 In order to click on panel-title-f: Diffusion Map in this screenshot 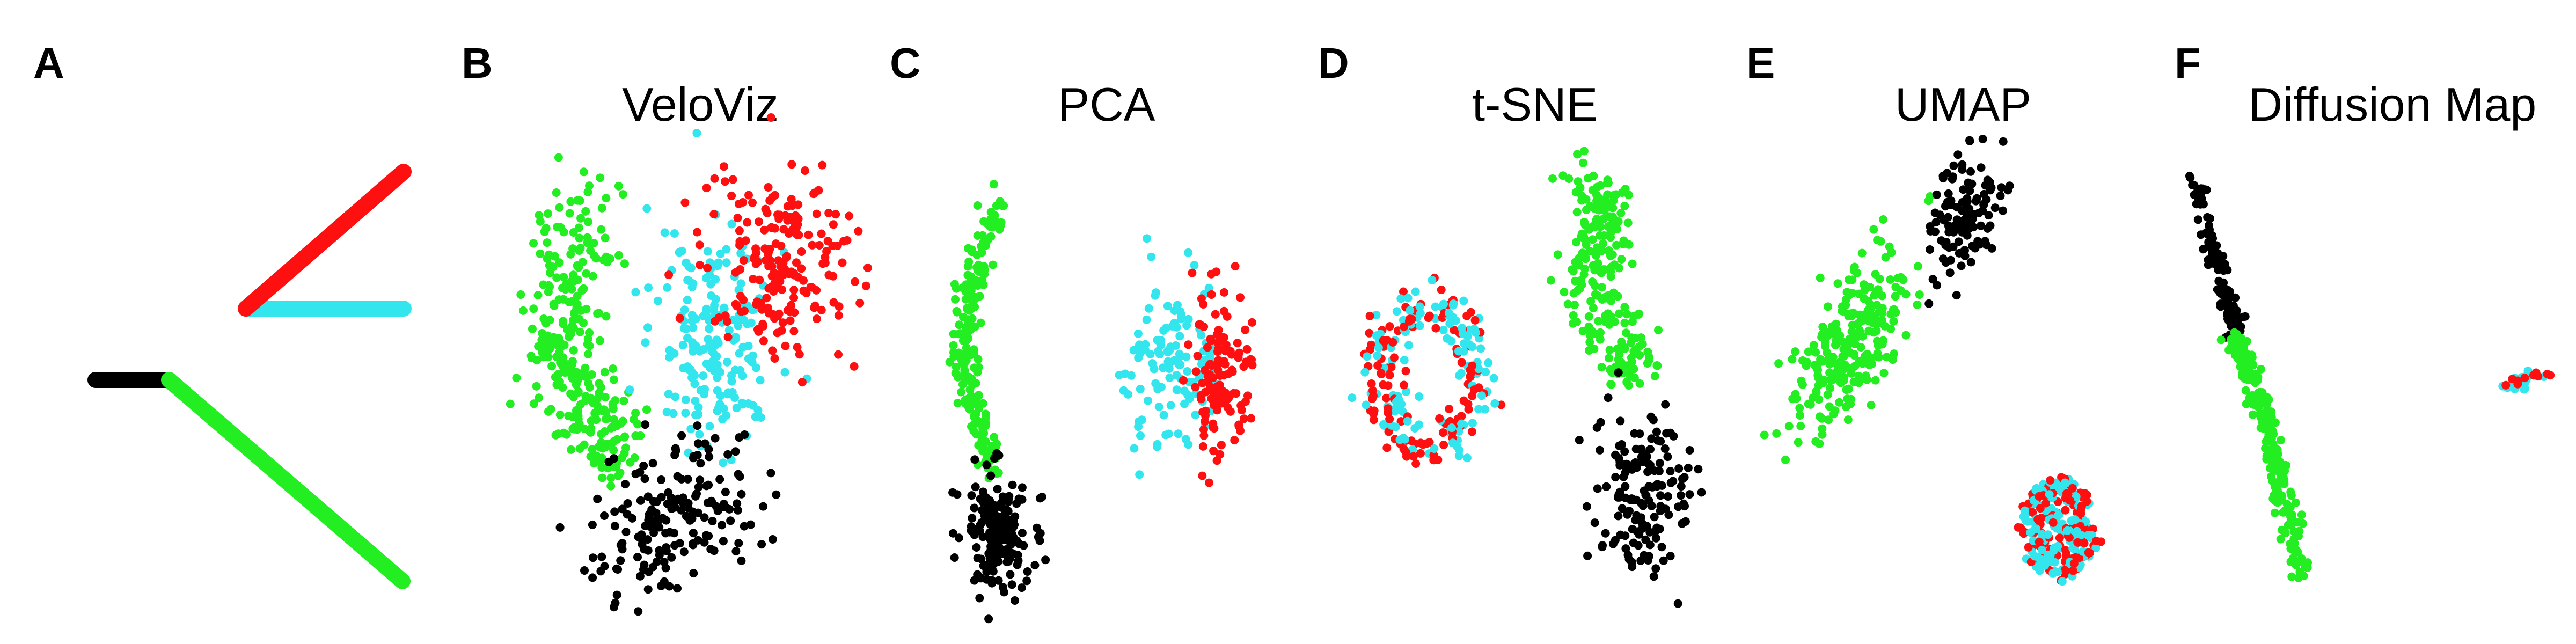, I will do `click(2392, 104)`.